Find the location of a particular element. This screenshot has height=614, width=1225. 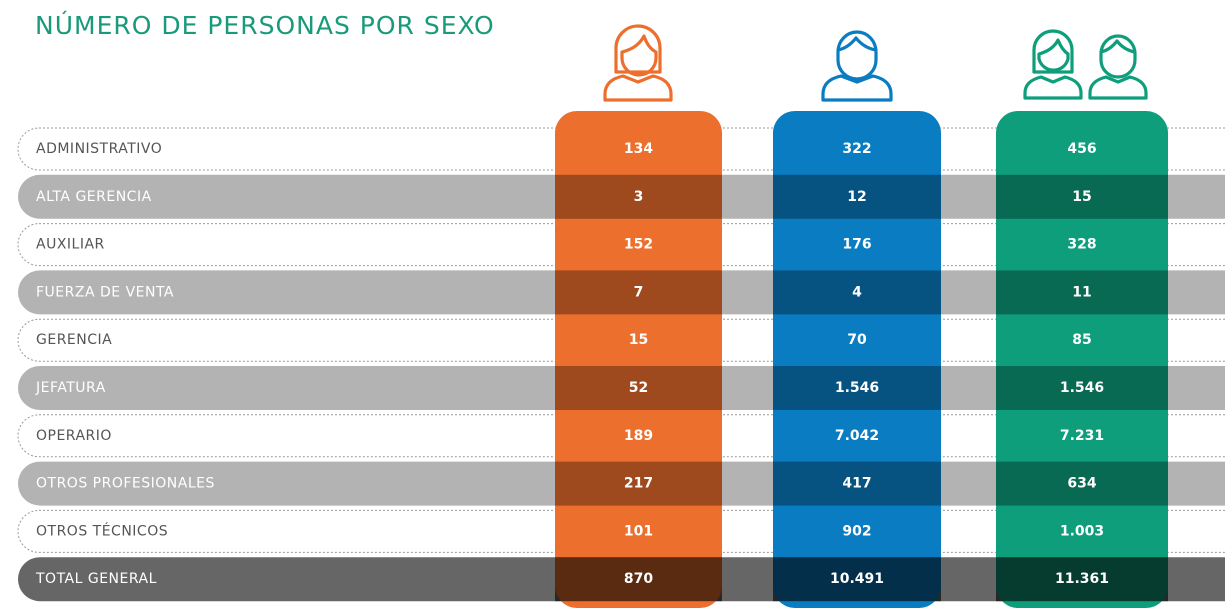

cell-value: 7 is located at coordinates (639, 292).